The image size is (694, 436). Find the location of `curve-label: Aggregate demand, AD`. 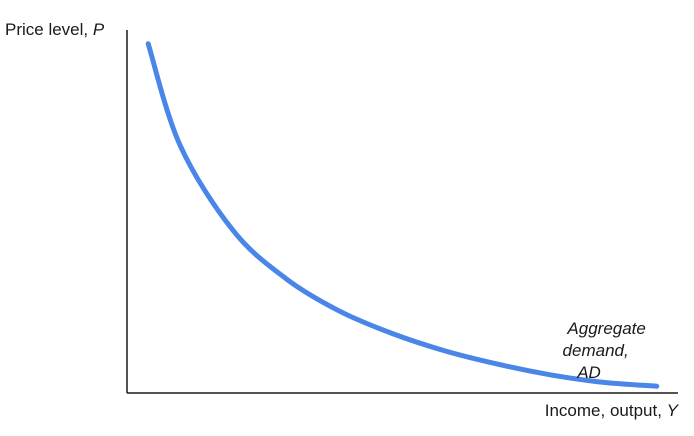

curve-label: Aggregate demand, AD is located at coordinates (607, 350).